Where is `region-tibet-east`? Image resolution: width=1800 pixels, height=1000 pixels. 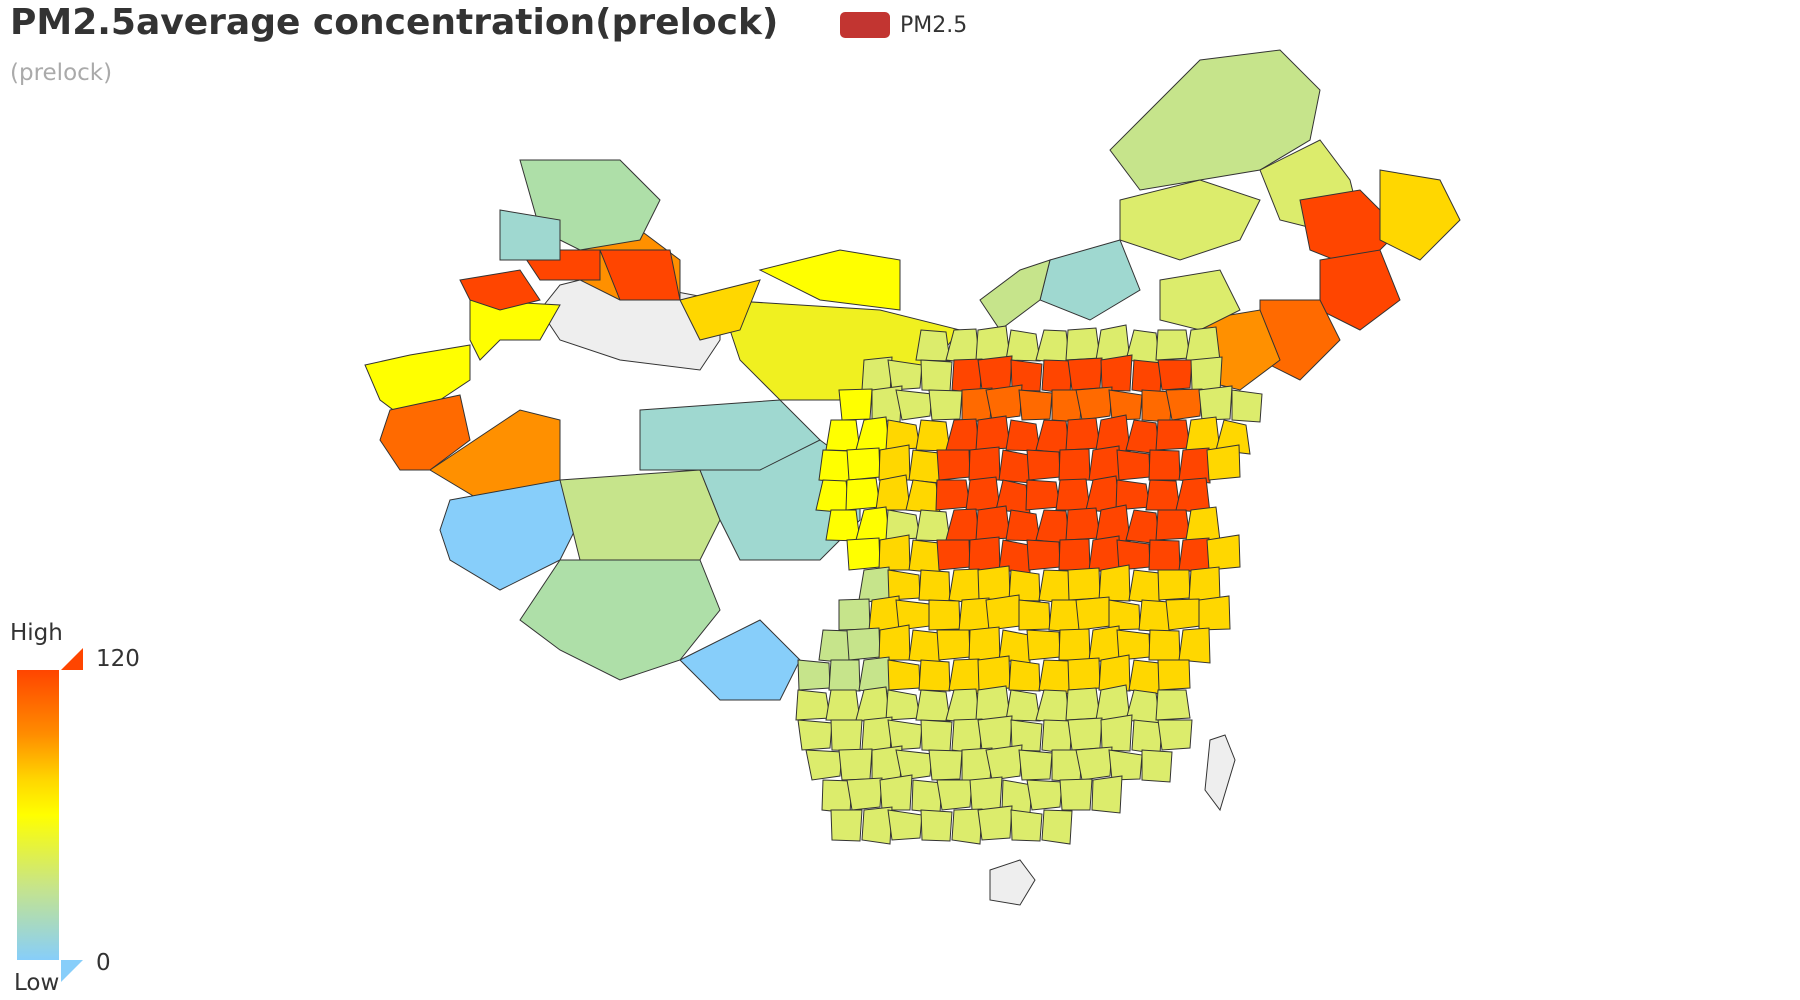 region-tibet-east is located at coordinates (740, 660).